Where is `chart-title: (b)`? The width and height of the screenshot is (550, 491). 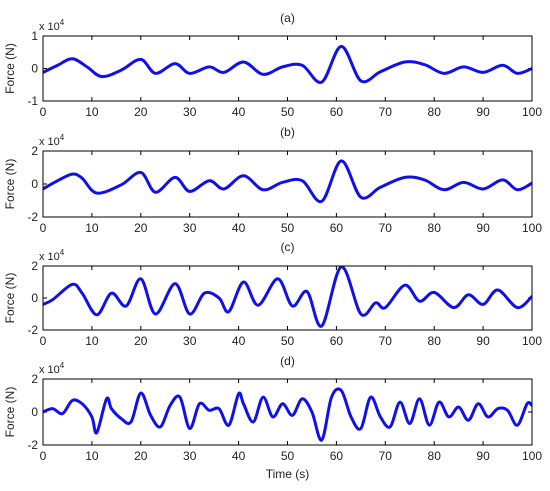 chart-title: (b) is located at coordinates (287, 132).